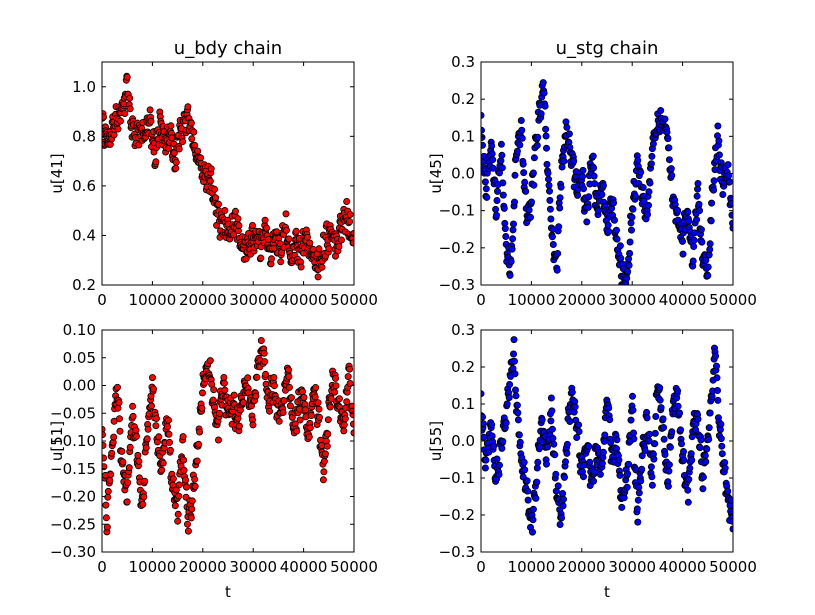 The height and width of the screenshot is (615, 815). Describe the element at coordinates (73, 441) in the screenshot. I see `y-tick-label: −0.10` at that location.